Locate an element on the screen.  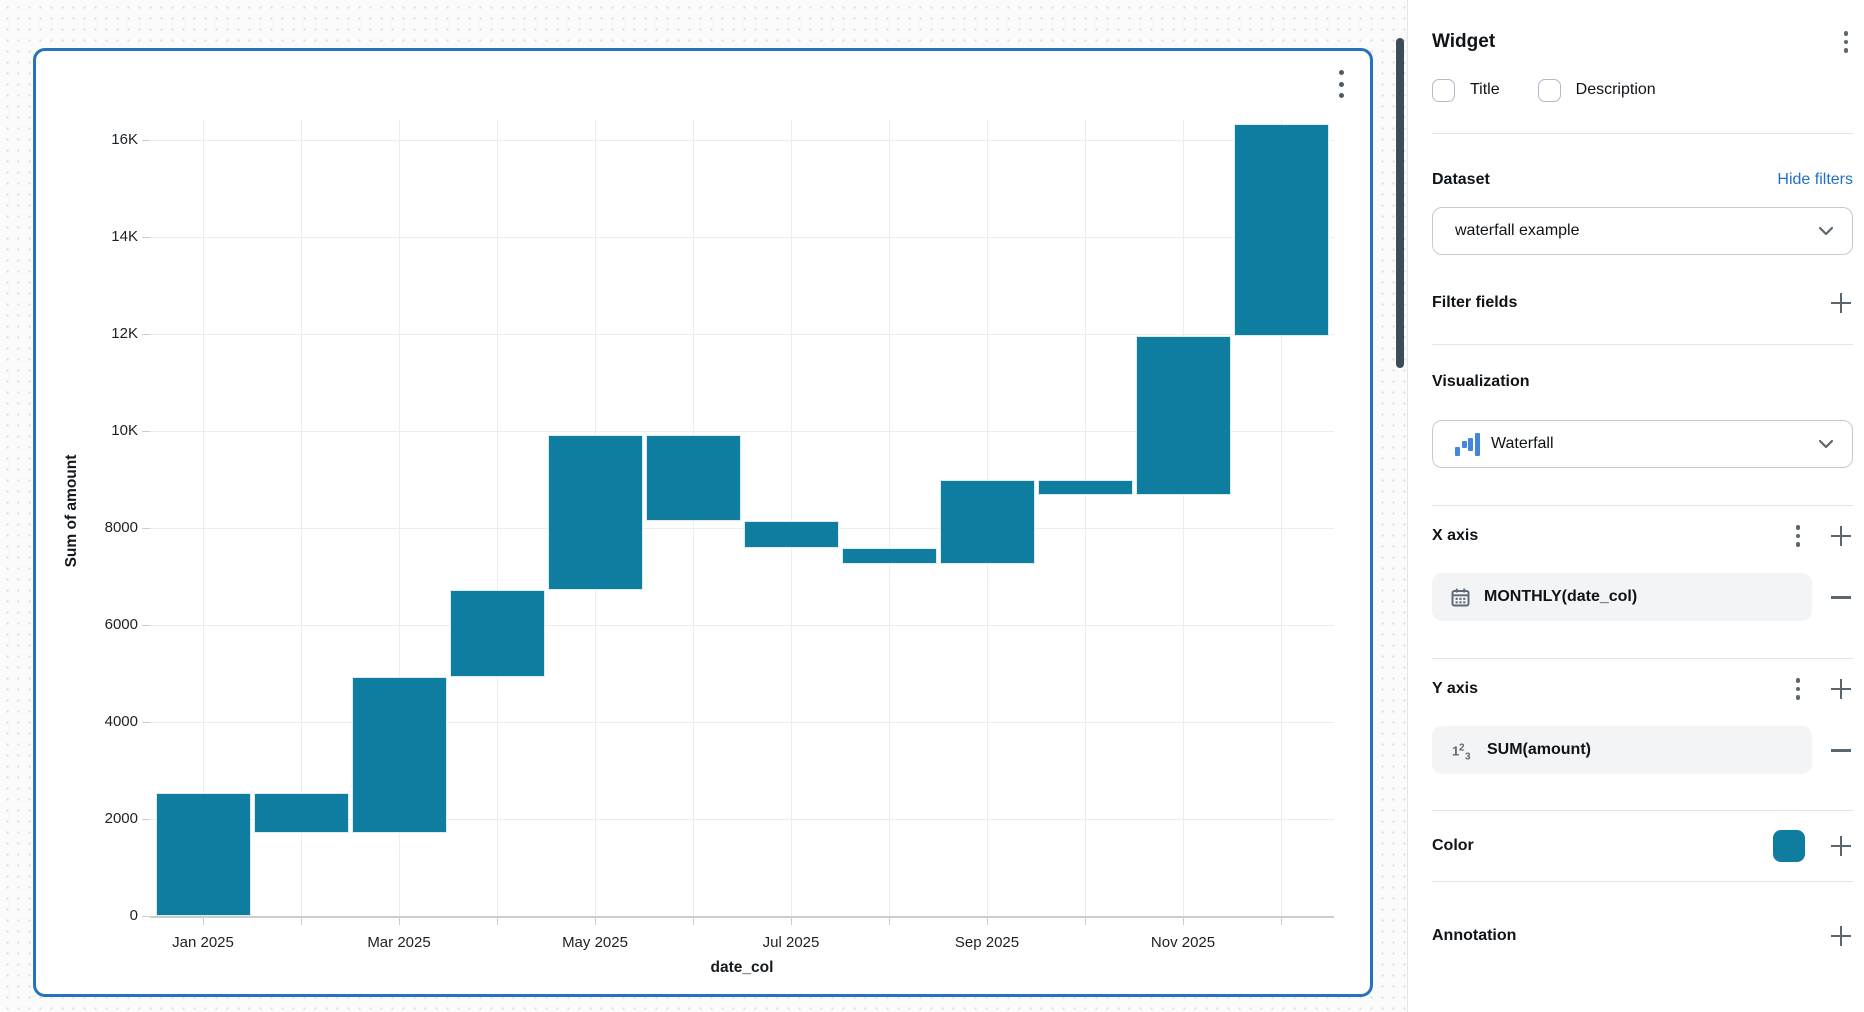
numeric-123-icon: 1 2 3 is located at coordinates (1461, 751).